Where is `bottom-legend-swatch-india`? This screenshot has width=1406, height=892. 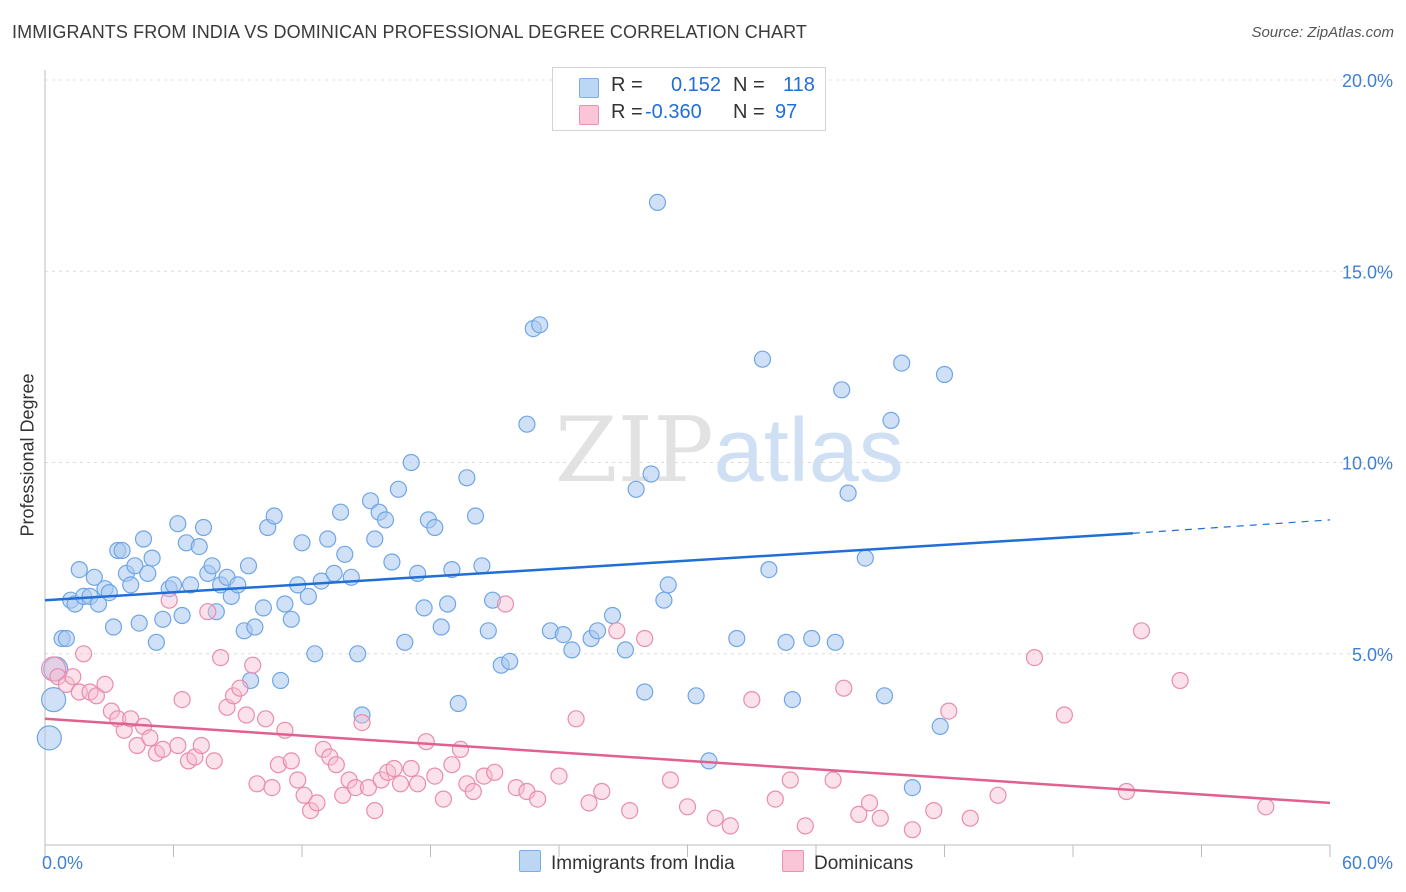
bottom-legend-swatch-india is located at coordinates (530, 861).